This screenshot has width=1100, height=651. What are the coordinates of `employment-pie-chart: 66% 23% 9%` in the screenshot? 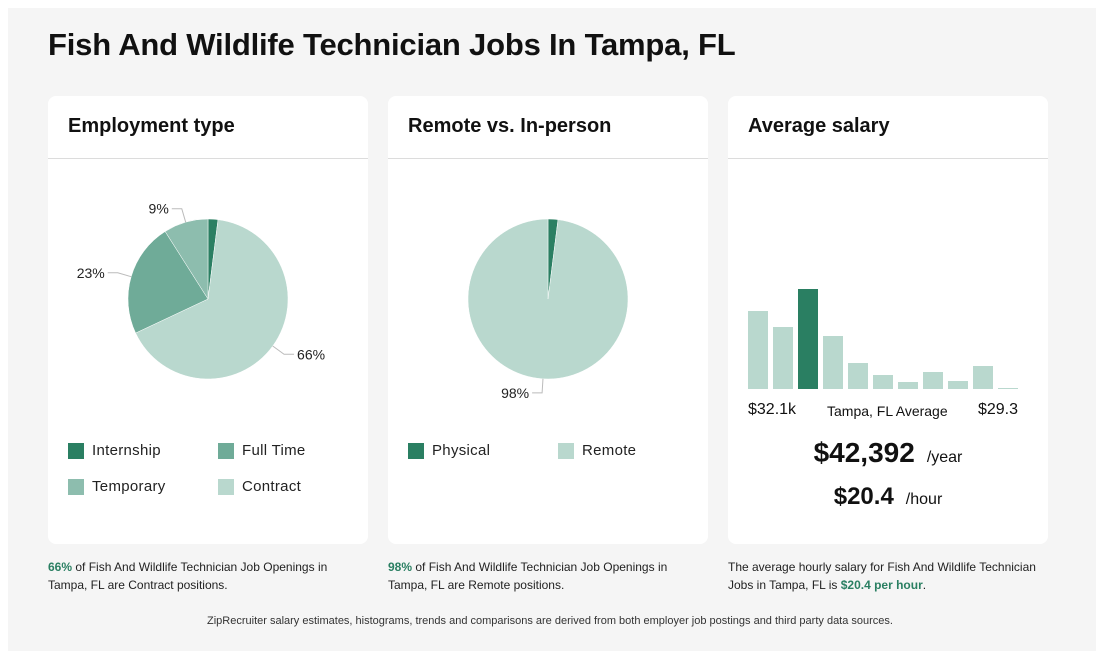 It's located at (201, 290).